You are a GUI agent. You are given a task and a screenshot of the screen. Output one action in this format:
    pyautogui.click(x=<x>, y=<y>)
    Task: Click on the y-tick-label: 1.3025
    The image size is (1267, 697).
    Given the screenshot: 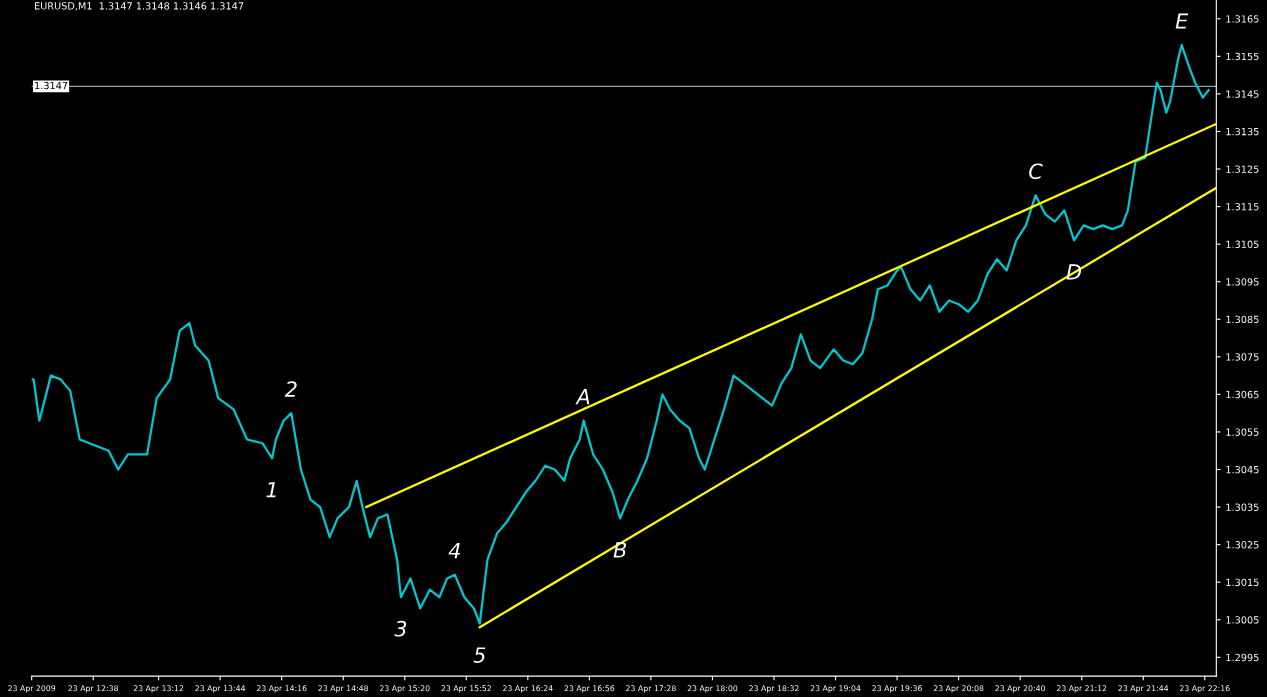 What is the action you would take?
    pyautogui.click(x=1242, y=545)
    